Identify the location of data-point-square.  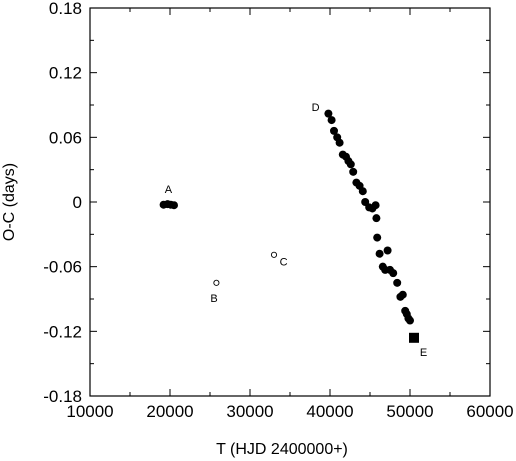
(414, 337).